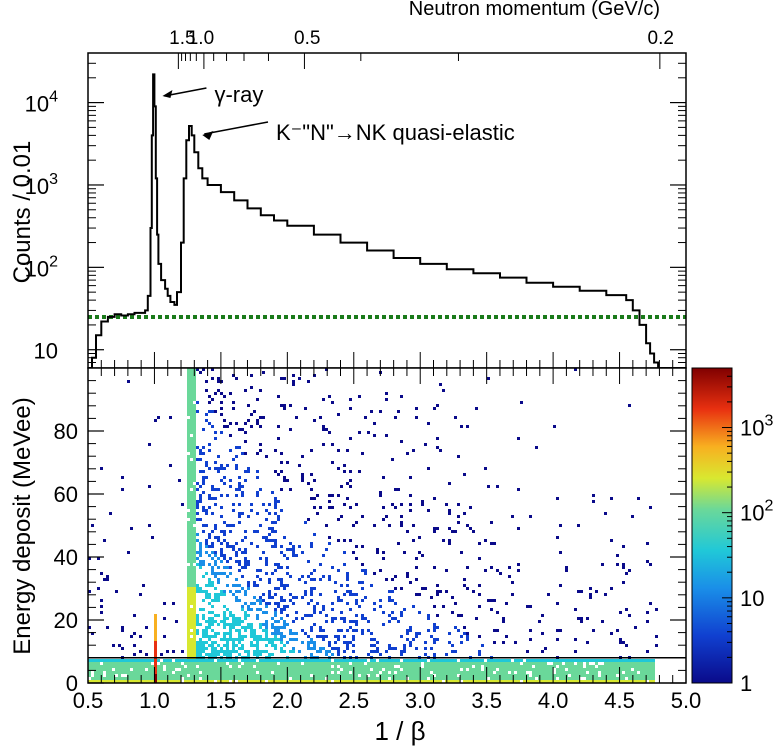  Describe the element at coordinates (185, 92) in the screenshot. I see `gamma-arrow` at that location.